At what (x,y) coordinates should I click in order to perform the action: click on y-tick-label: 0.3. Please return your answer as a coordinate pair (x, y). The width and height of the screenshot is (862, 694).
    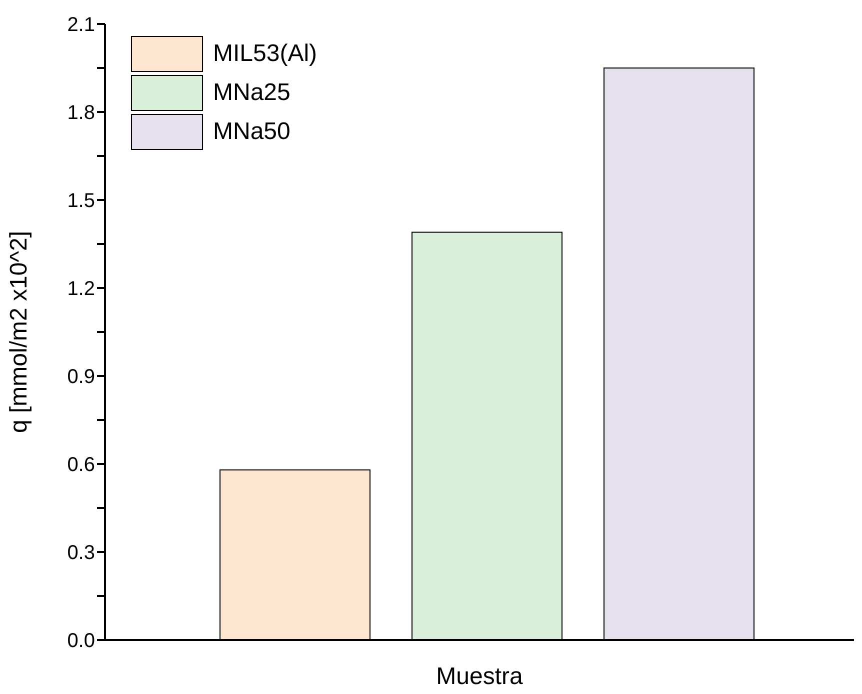
    Looking at the image, I should click on (81, 553).